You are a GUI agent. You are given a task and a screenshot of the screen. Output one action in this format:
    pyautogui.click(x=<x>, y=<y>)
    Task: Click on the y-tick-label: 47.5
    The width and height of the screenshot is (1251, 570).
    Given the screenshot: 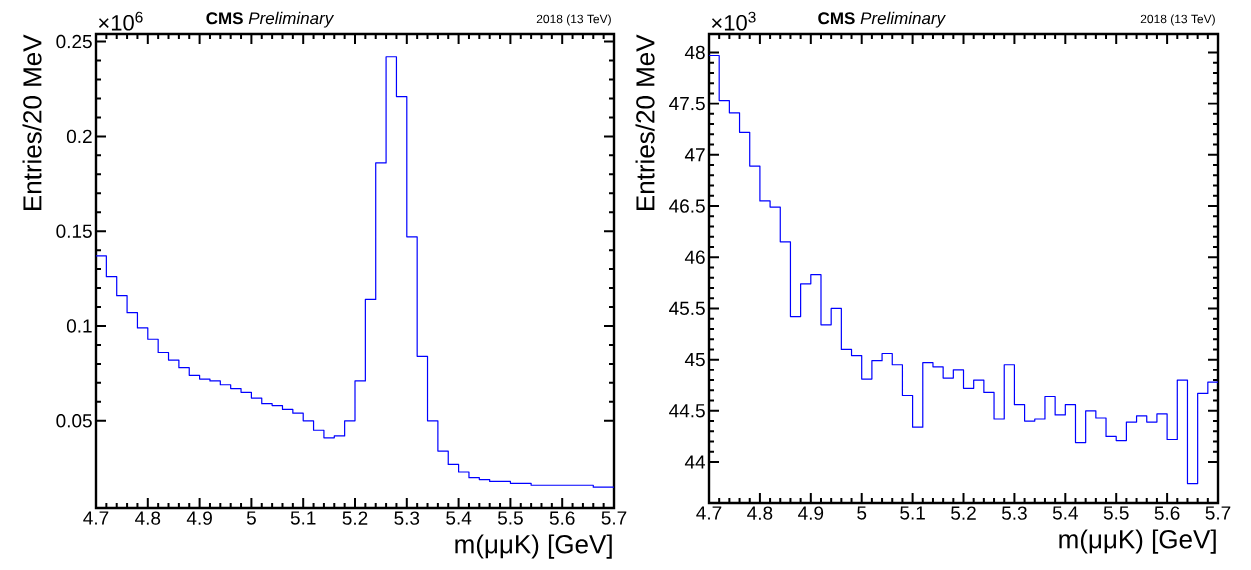 What is the action you would take?
    pyautogui.click(x=687, y=104)
    